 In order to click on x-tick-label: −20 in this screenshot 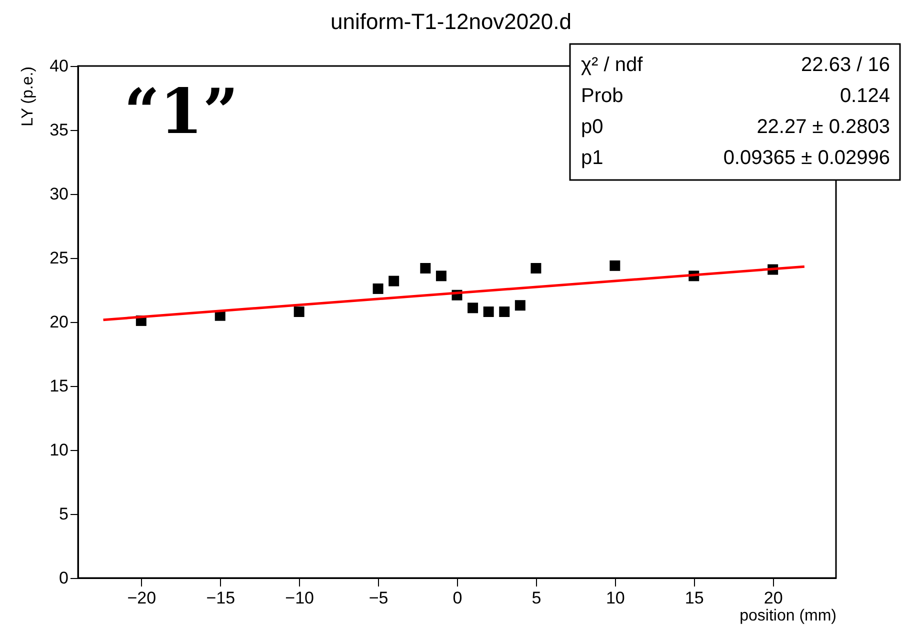, I will do `click(141, 598)`.